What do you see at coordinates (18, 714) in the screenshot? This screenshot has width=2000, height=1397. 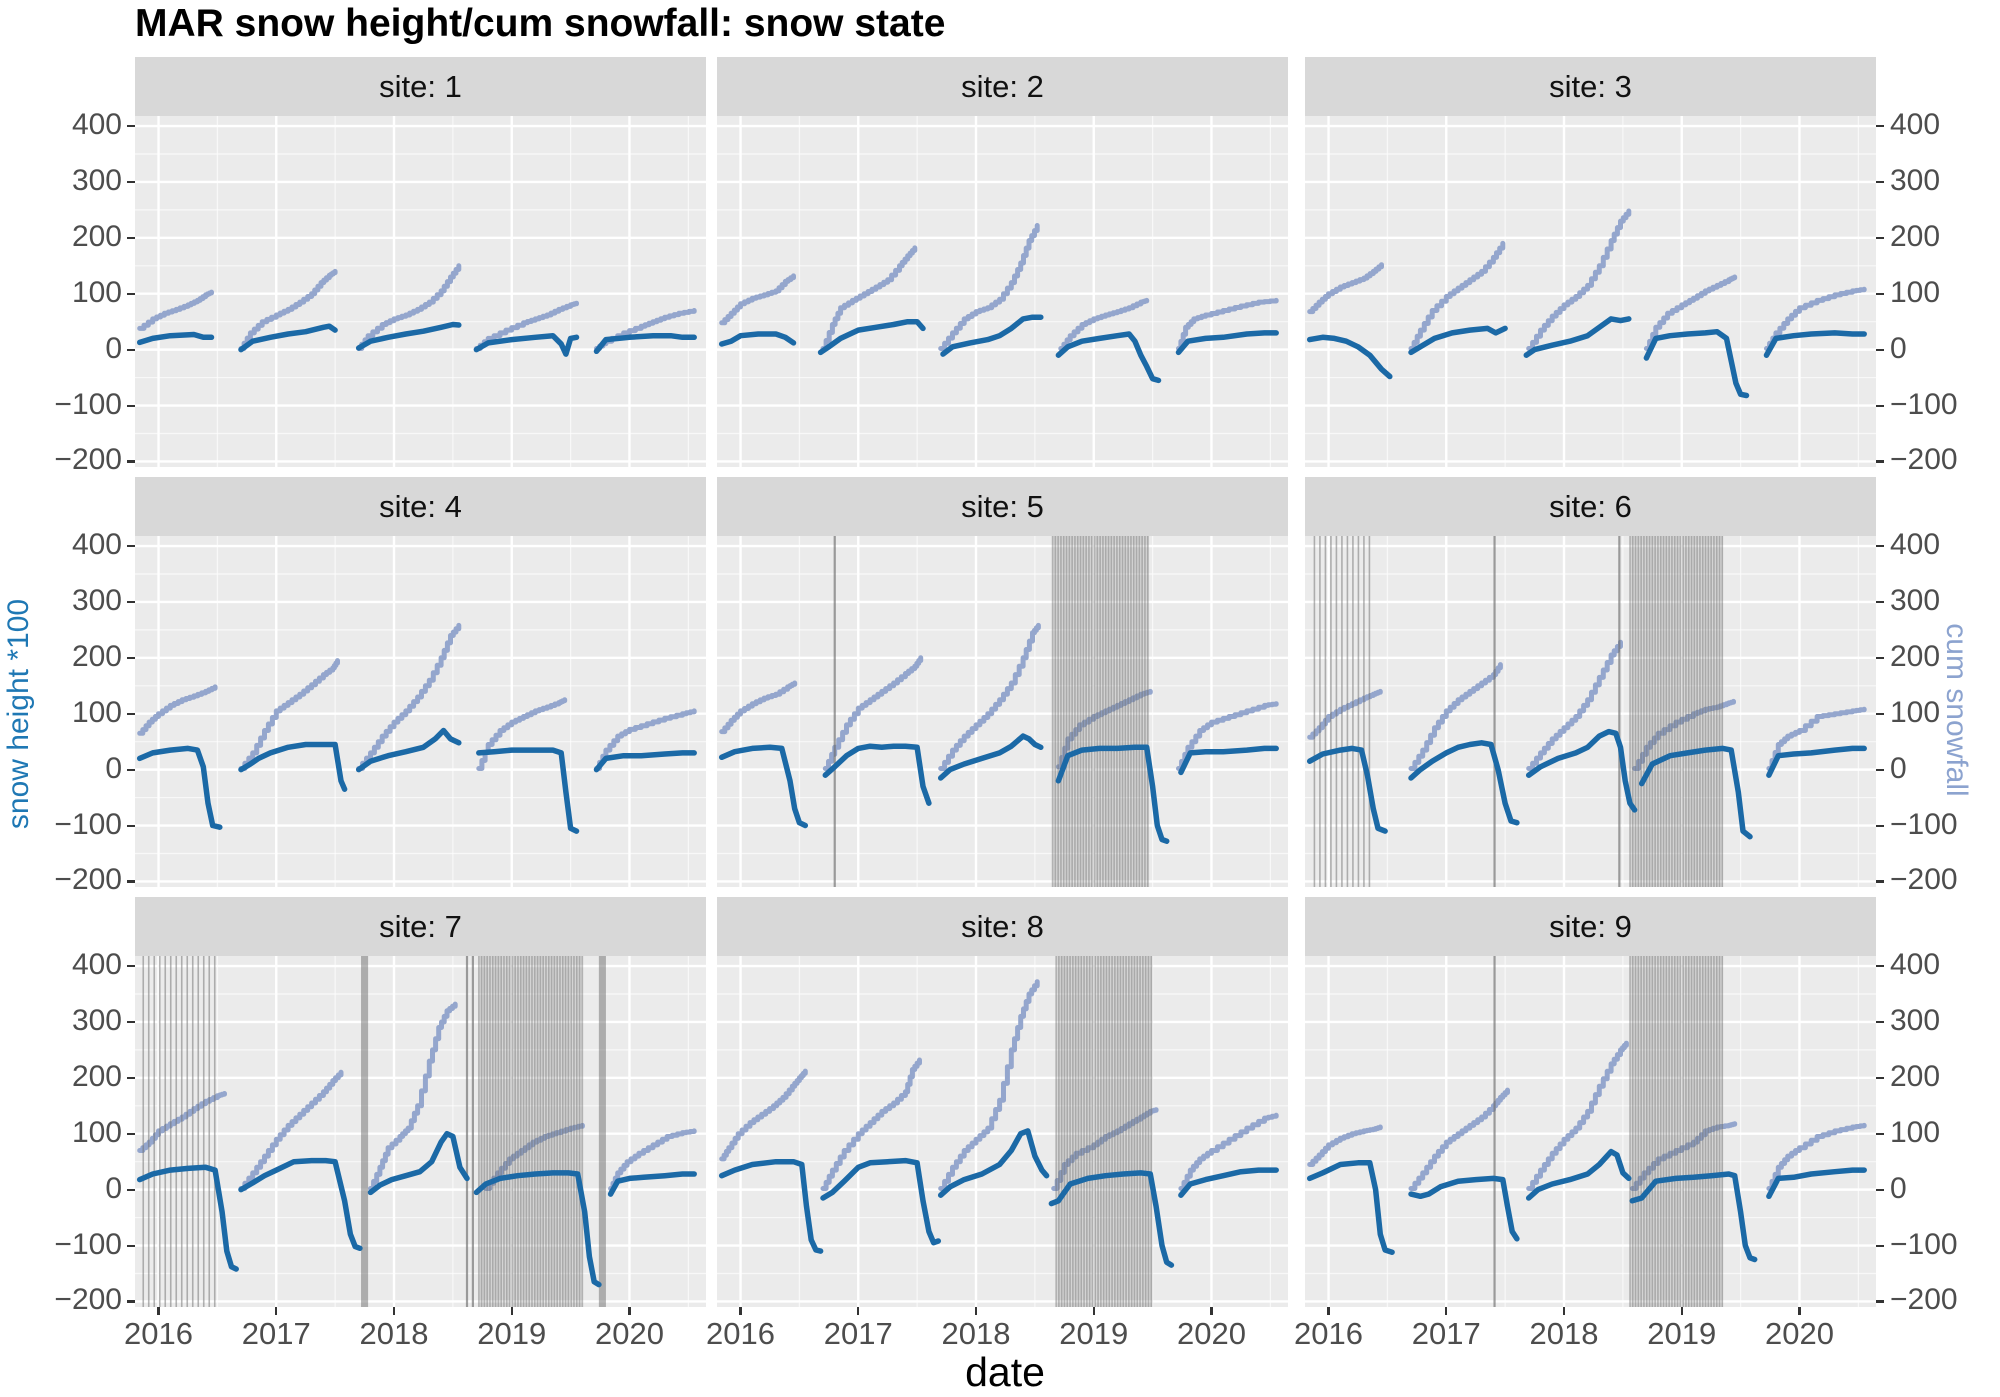 I see `y-axis-title-left: snow height *100` at bounding box center [18, 714].